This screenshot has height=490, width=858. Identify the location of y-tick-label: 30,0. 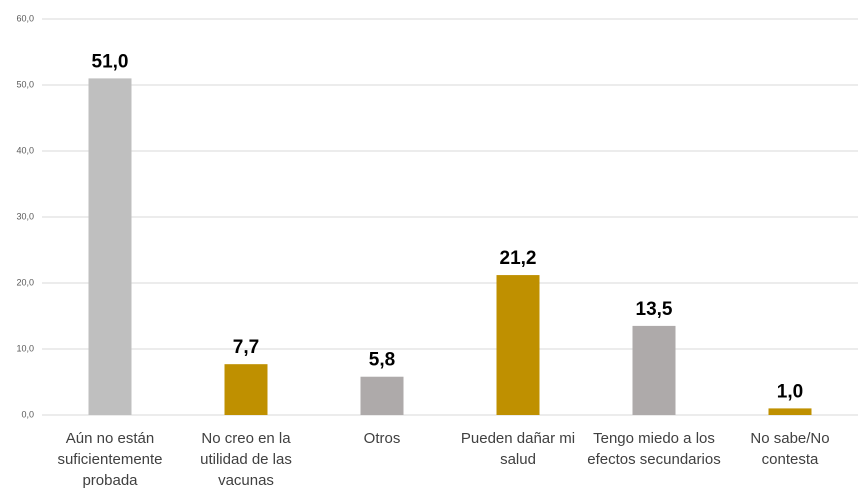
(25, 216).